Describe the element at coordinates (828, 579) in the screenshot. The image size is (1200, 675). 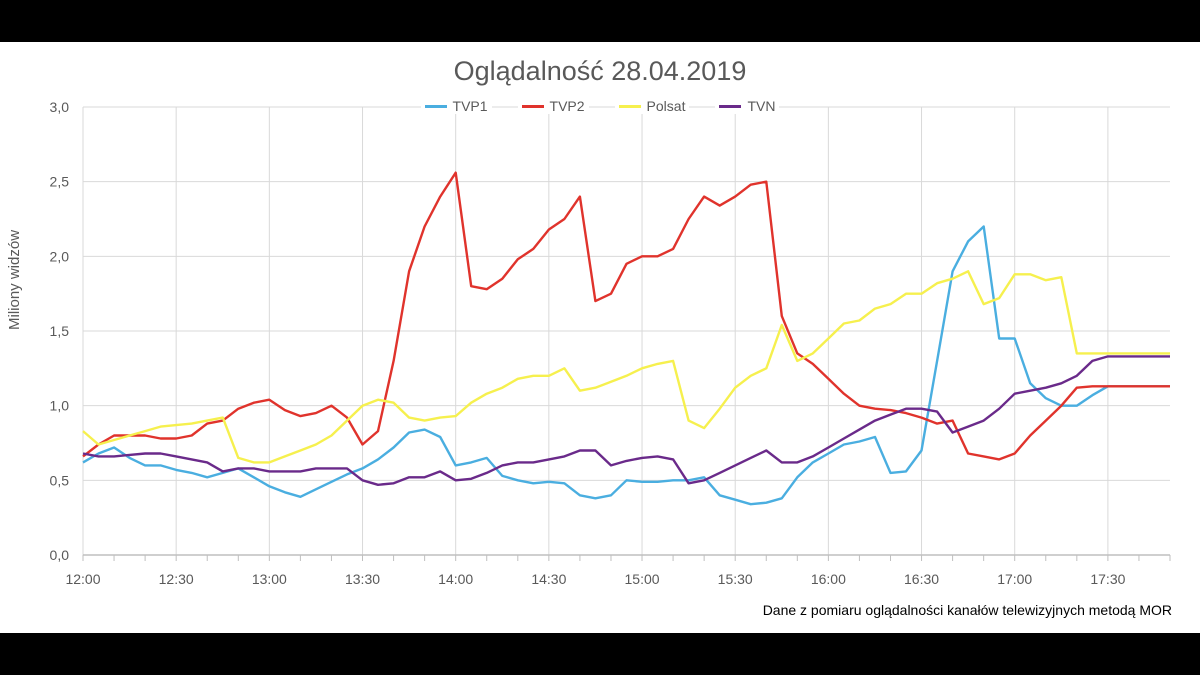
I see `x-tick-label: 16:00` at that location.